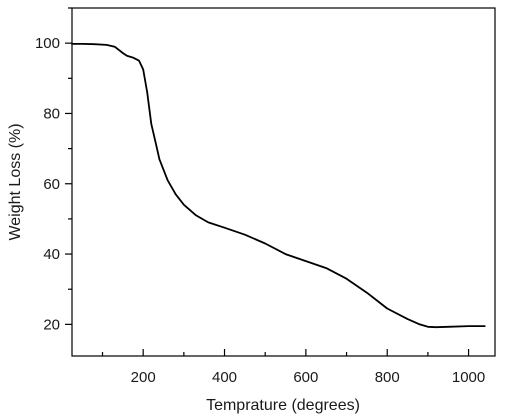 The height and width of the screenshot is (418, 510). Describe the element at coordinates (51, 113) in the screenshot. I see `y-tick-label: 80` at that location.